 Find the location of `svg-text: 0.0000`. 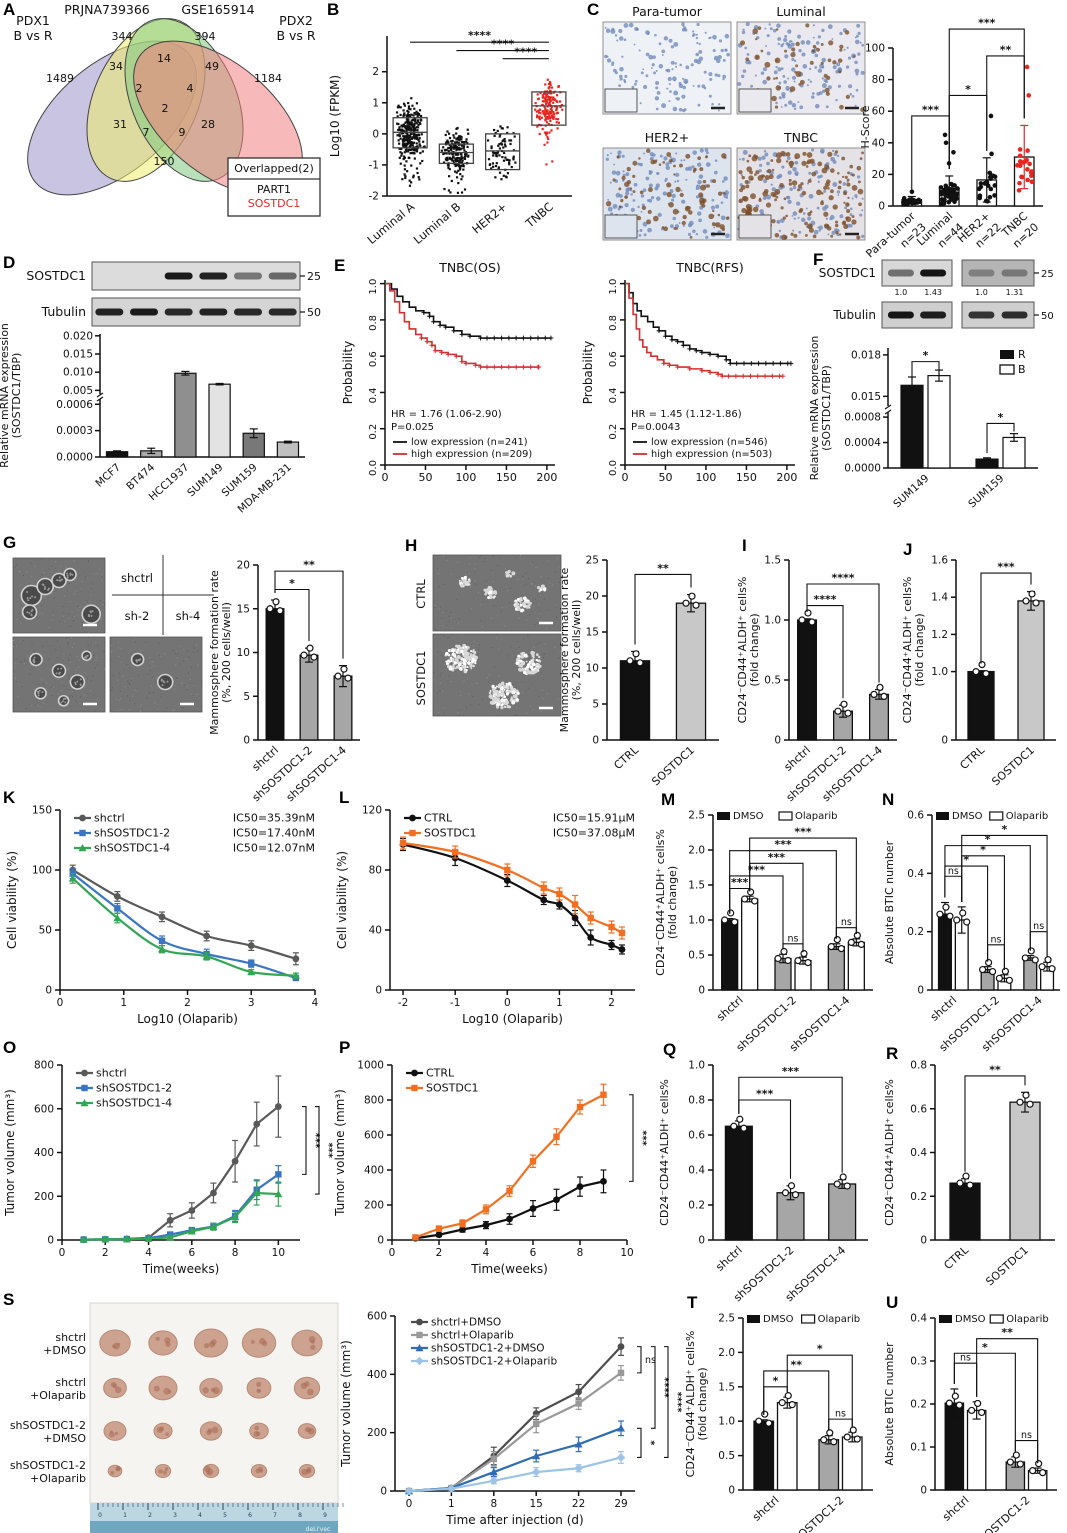

svg-text: 0.0000 is located at coordinates (862, 469).